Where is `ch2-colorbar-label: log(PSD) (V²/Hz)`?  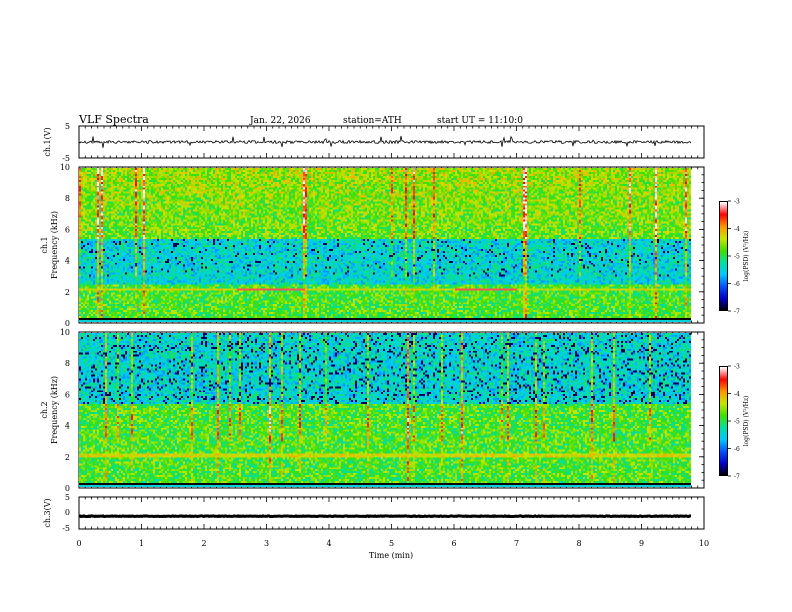
ch2-colorbar-label: log(PSD) (V²/Hz) is located at coordinates (746, 421).